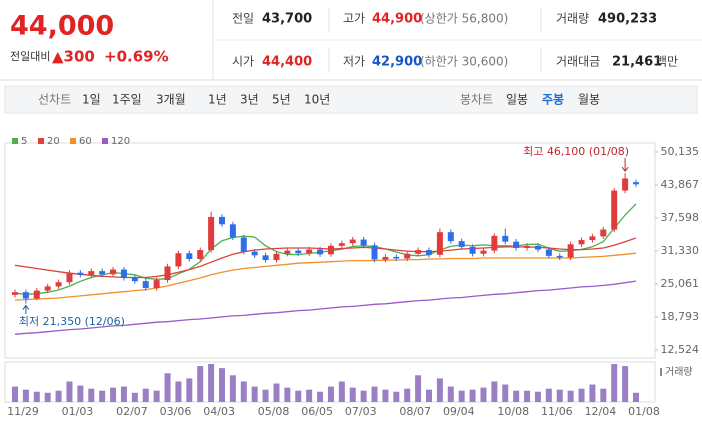 Image resolution: width=702 pixels, height=430 pixels. Describe the element at coordinates (351, 99) in the screenshot. I see `toolbar` at that location.